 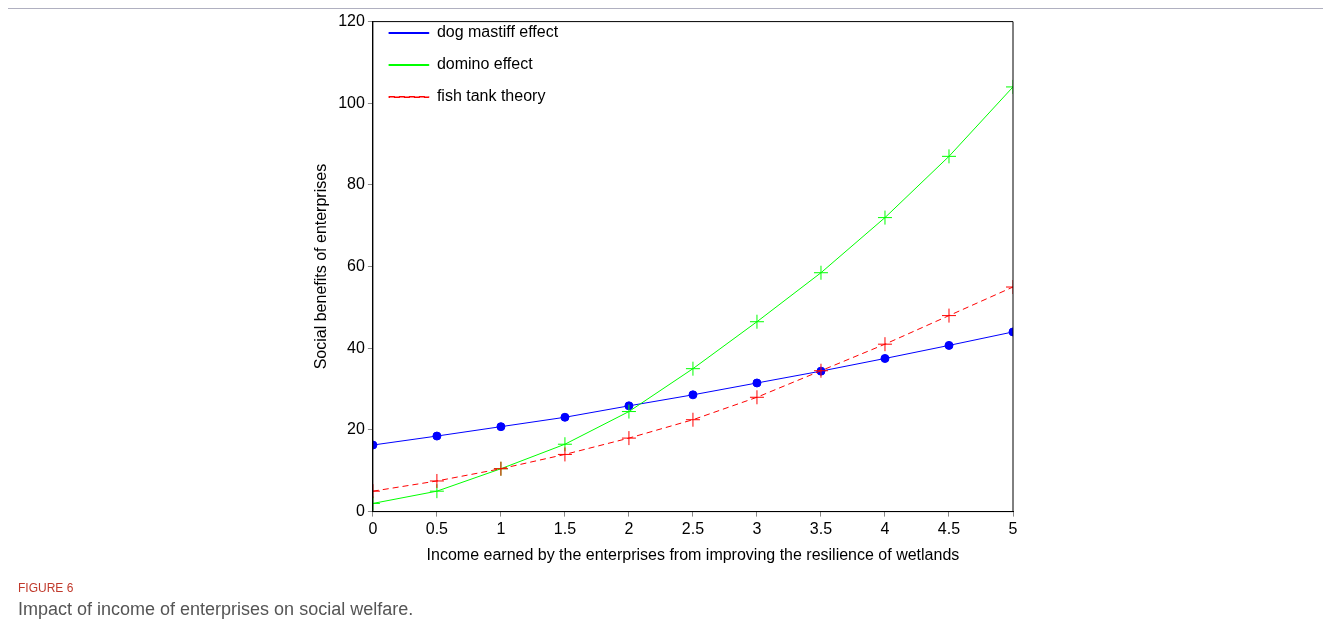 What do you see at coordinates (321, 266) in the screenshot?
I see `y-axis-title: Social benefits of enterprises` at bounding box center [321, 266].